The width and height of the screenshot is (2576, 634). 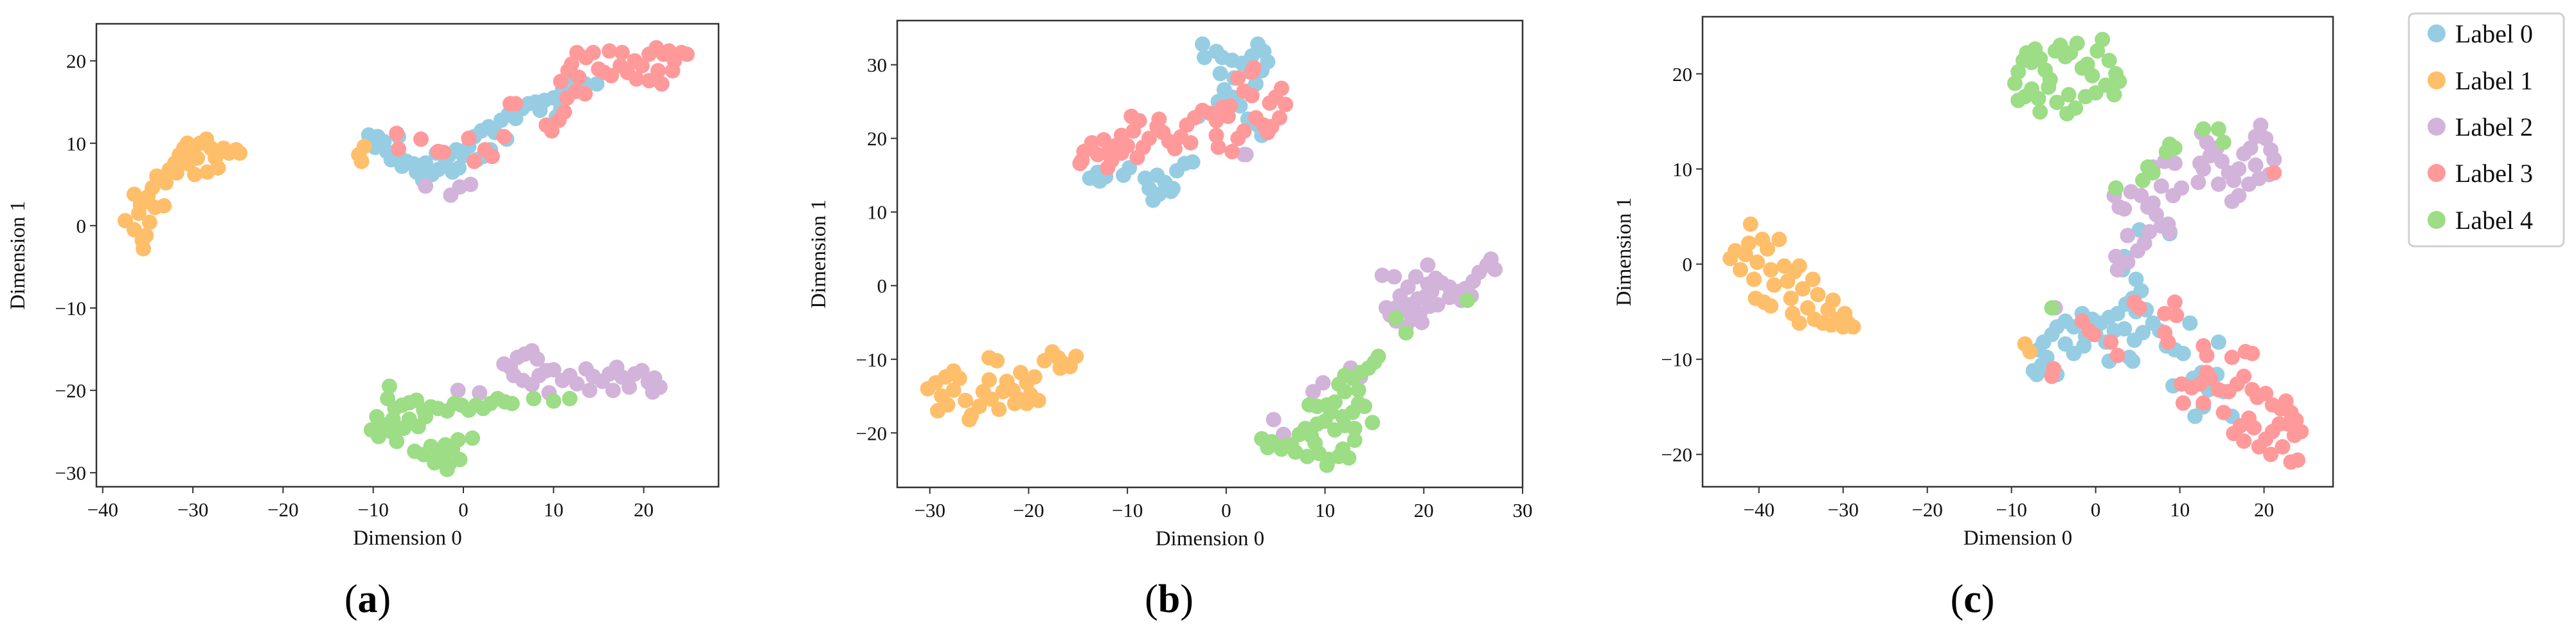 What do you see at coordinates (102, 509) in the screenshot?
I see `x-tick-label: −40` at bounding box center [102, 509].